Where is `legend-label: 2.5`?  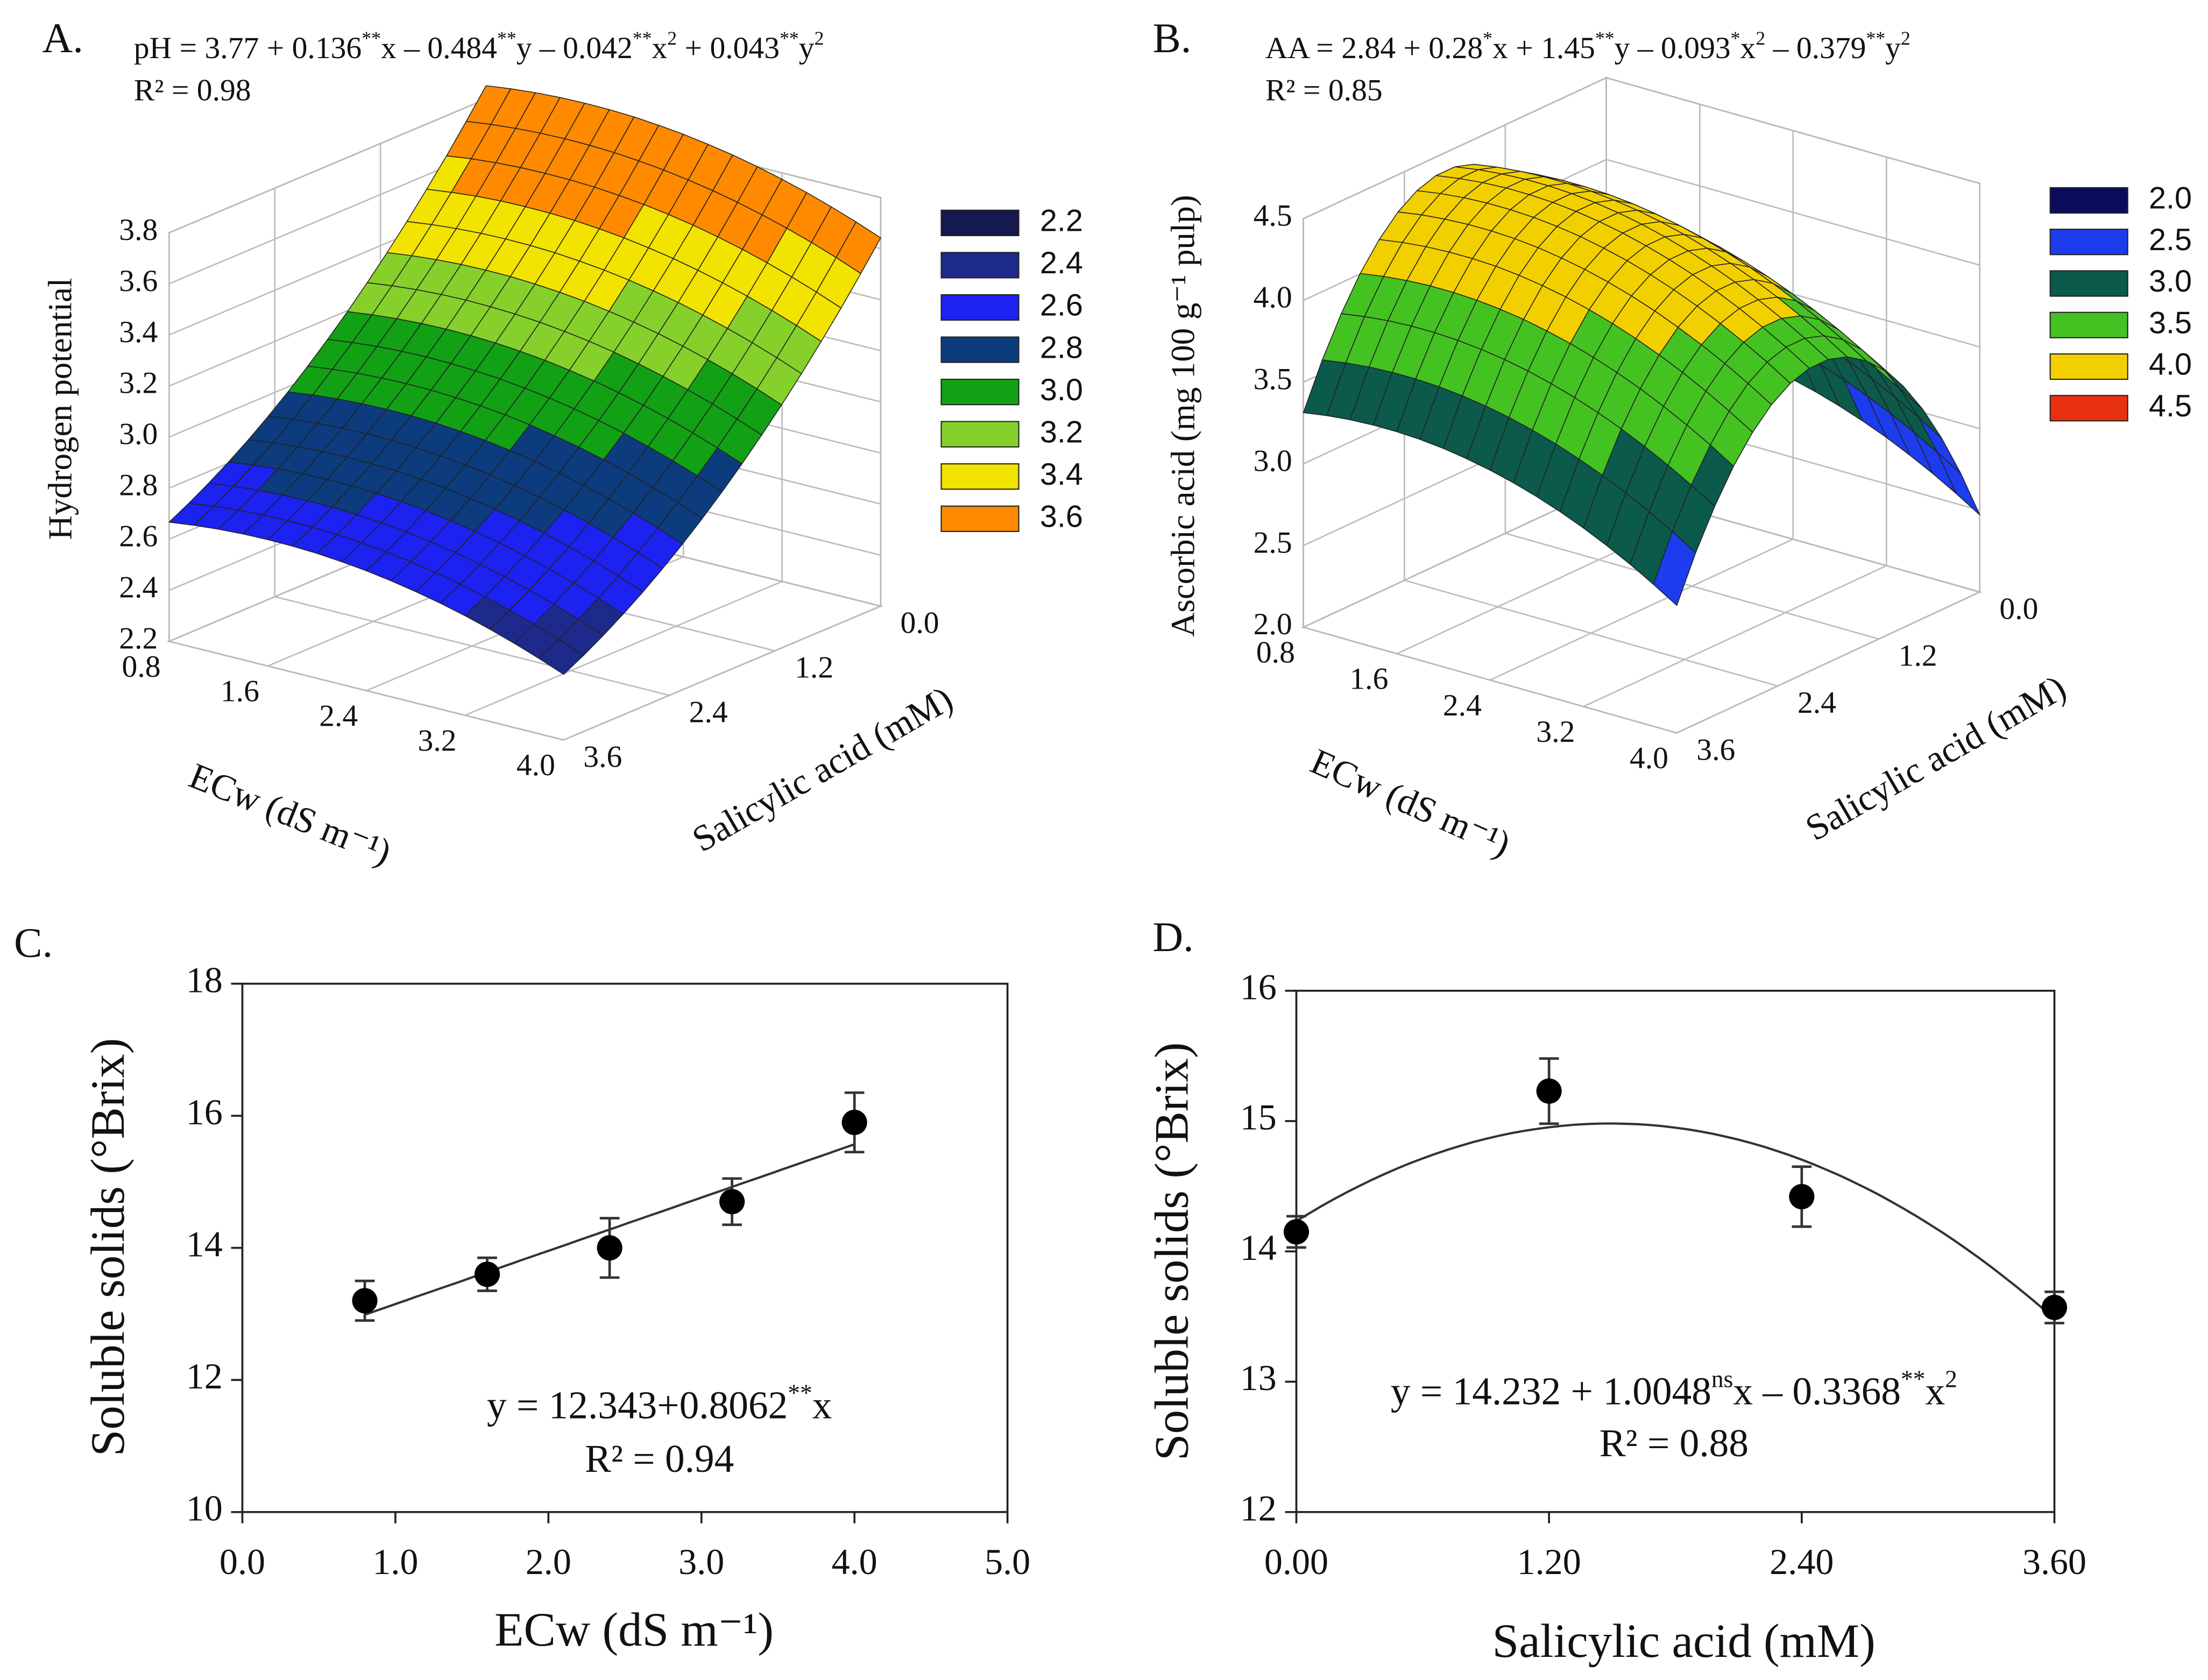
legend-label: 2.5 is located at coordinates (2170, 240).